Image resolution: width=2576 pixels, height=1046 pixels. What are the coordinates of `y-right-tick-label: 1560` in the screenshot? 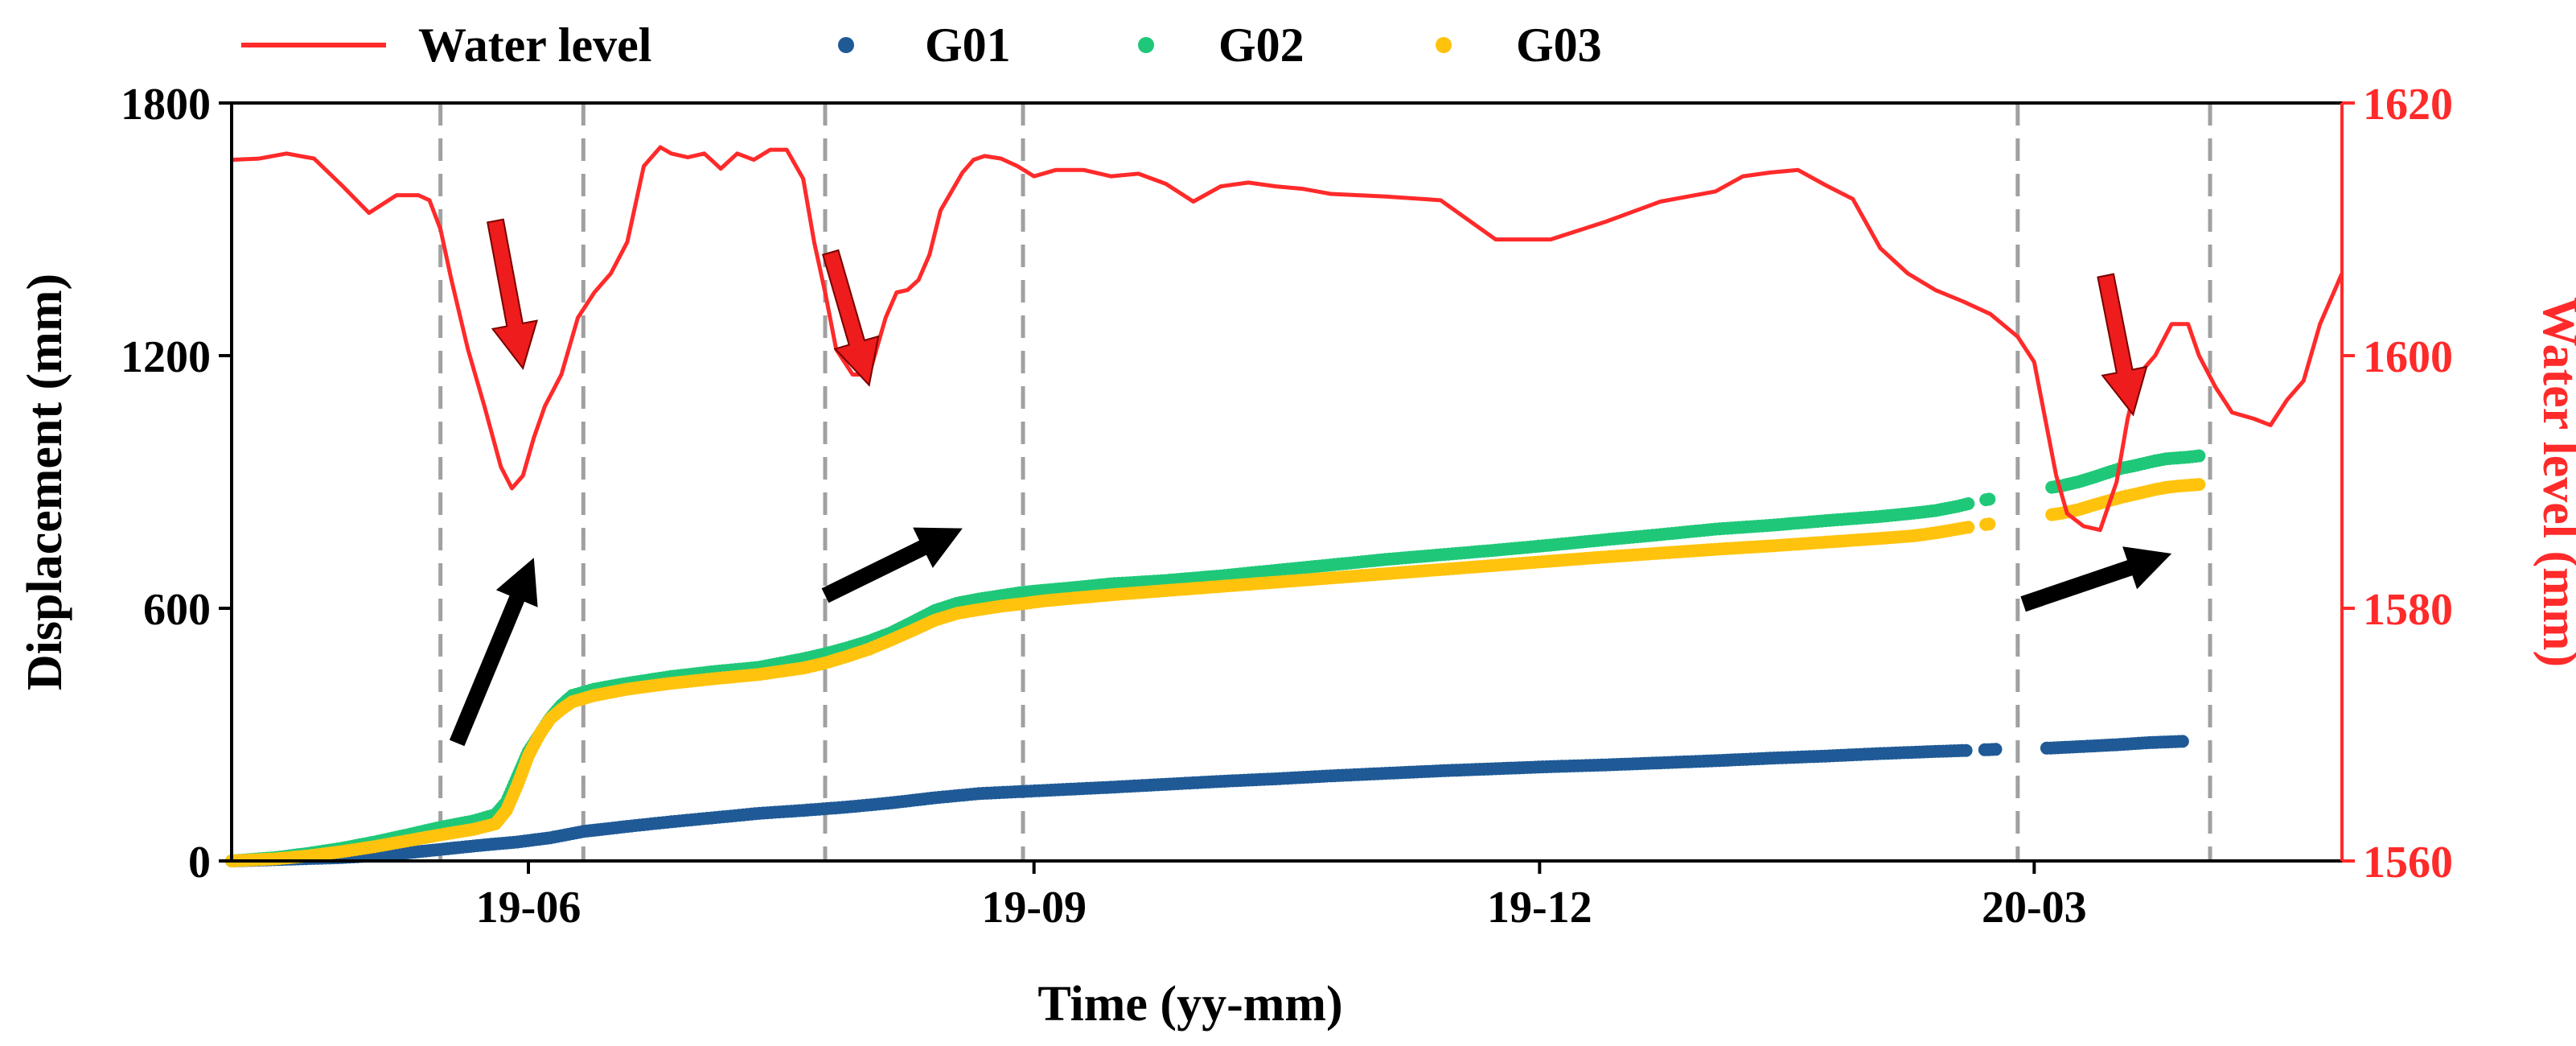 It's located at (2408, 863).